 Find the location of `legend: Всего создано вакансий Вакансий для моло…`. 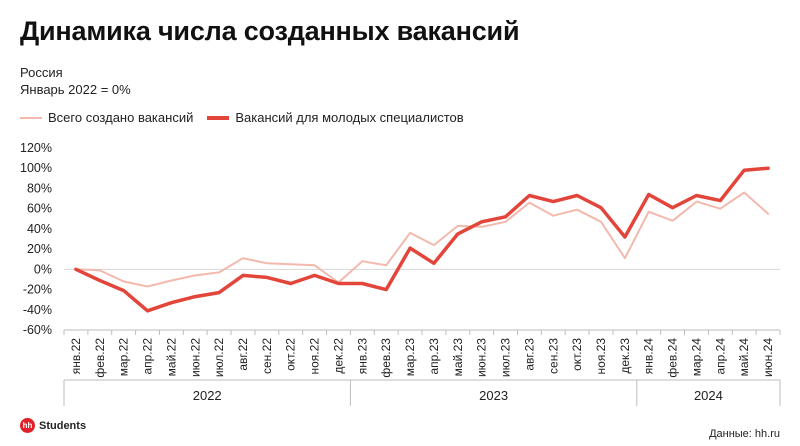

legend: Всего создано вакансий Вакансий для моло… is located at coordinates (249, 117).